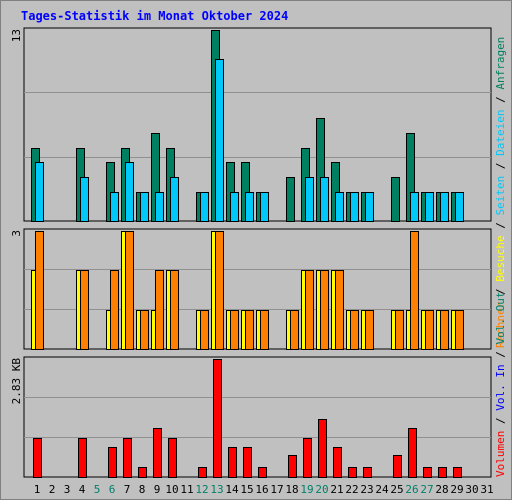 Image resolution: width=512 pixels, height=500 pixels. I want to click on legend-volumen: Volumen, so click(500, 454).